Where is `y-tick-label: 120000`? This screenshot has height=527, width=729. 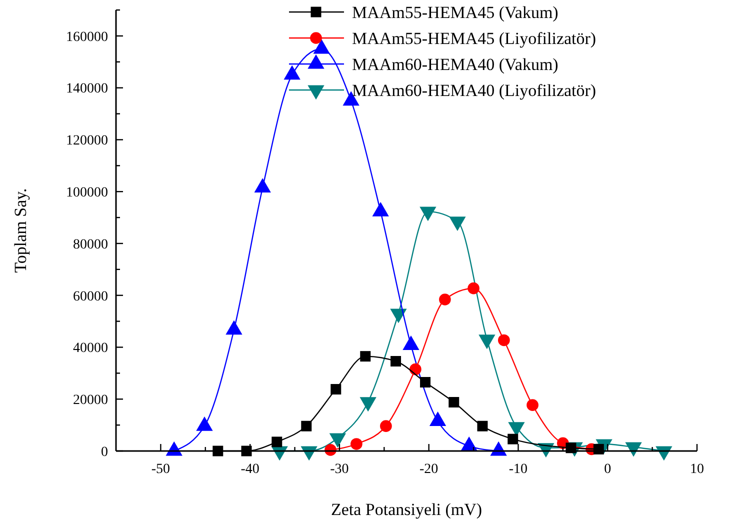 y-tick-label: 120000 is located at coordinates (87, 141).